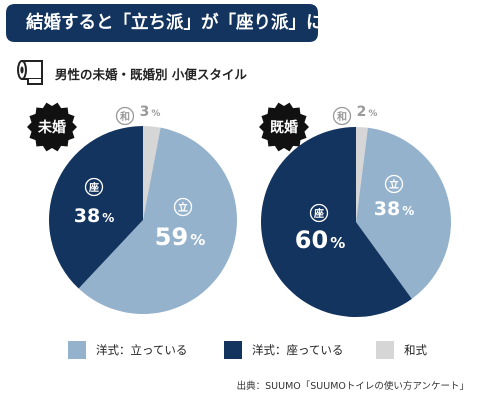  Describe the element at coordinates (175, 23) in the screenshot. I see `page-title: 結婚すると「立ち派」が「座り派」に` at that location.